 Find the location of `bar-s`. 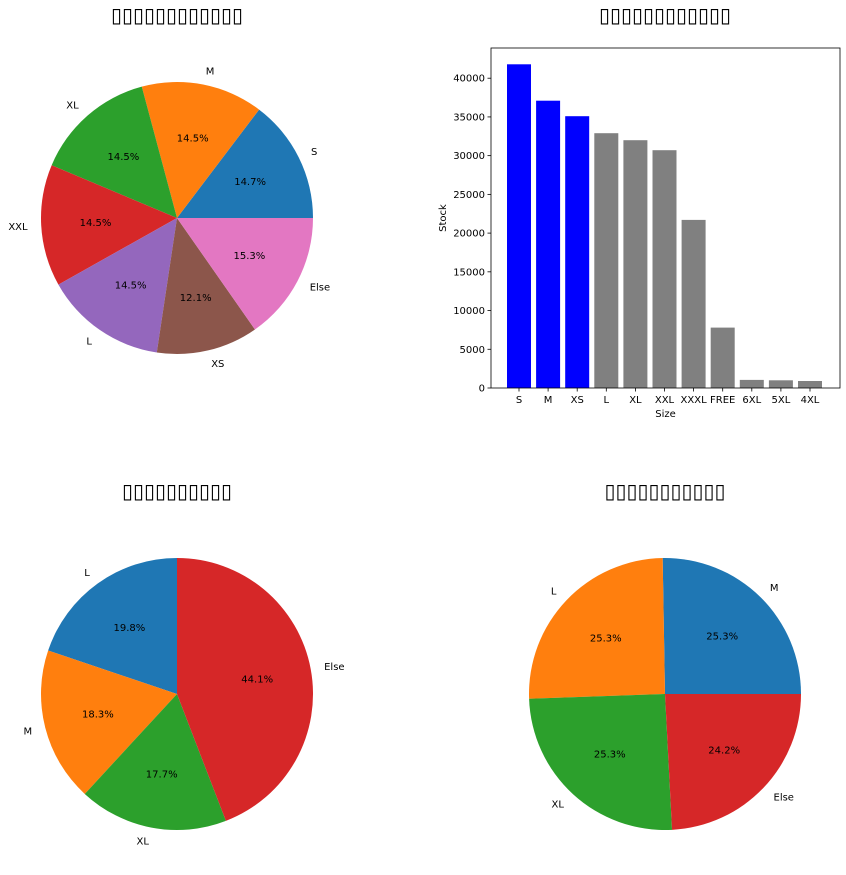

bar-s is located at coordinates (519, 226).